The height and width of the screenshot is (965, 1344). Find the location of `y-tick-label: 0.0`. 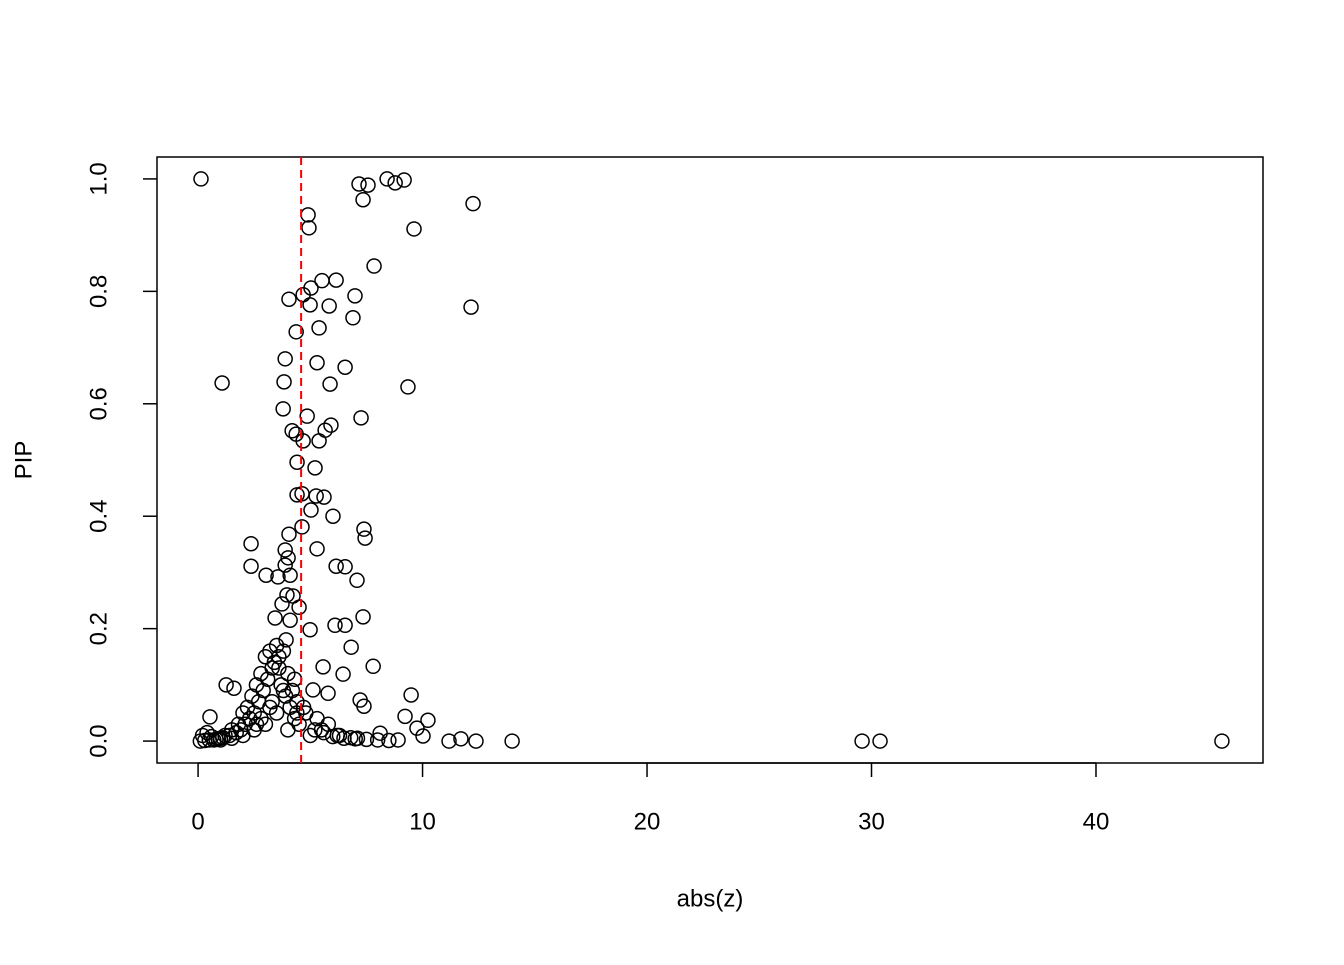

y-tick-label: 0.0 is located at coordinates (98, 740).